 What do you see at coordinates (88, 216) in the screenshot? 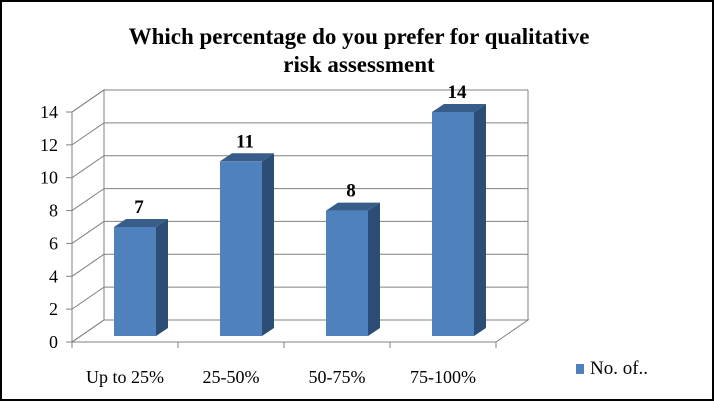
I see `chart-side-wall` at bounding box center [88, 216].